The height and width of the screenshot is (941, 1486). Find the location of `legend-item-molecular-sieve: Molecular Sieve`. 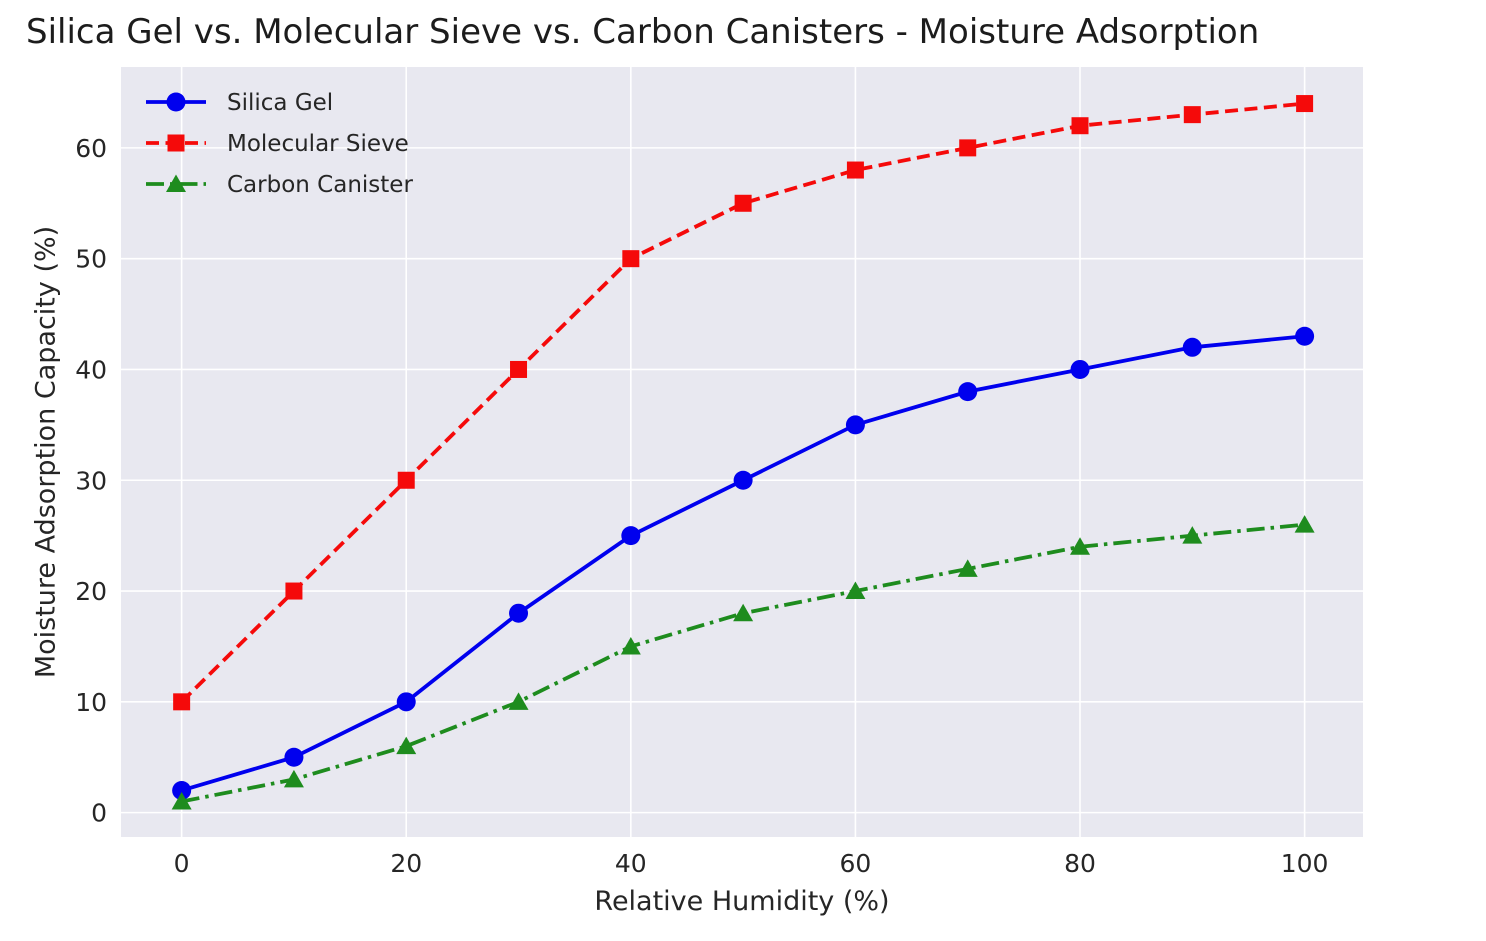

legend-item-molecular-sieve: Molecular Sieve is located at coordinates (277, 144).